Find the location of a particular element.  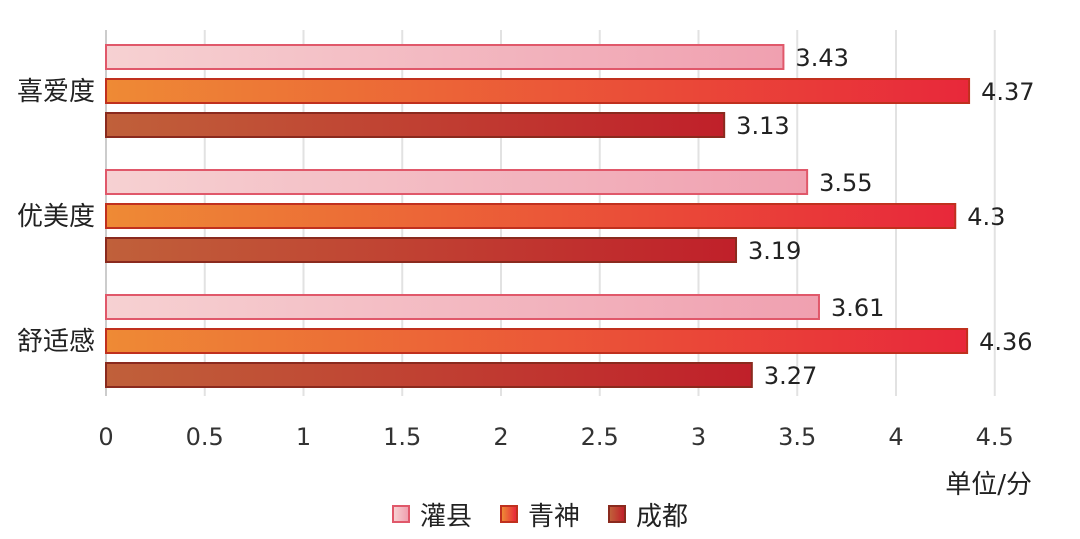

x-tick-label: 1.5 is located at coordinates (402, 437).